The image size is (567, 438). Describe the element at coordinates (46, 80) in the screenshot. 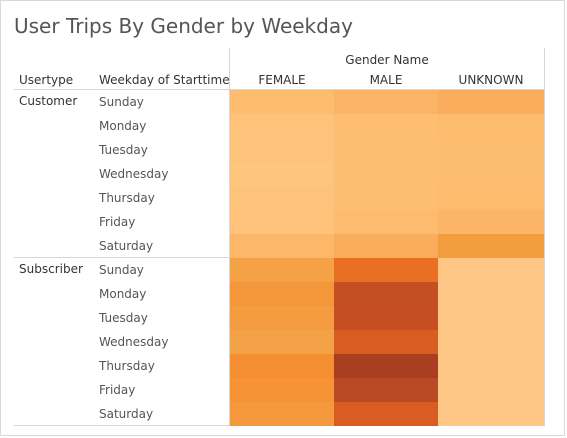

I see `usertype-header: Usertype` at that location.